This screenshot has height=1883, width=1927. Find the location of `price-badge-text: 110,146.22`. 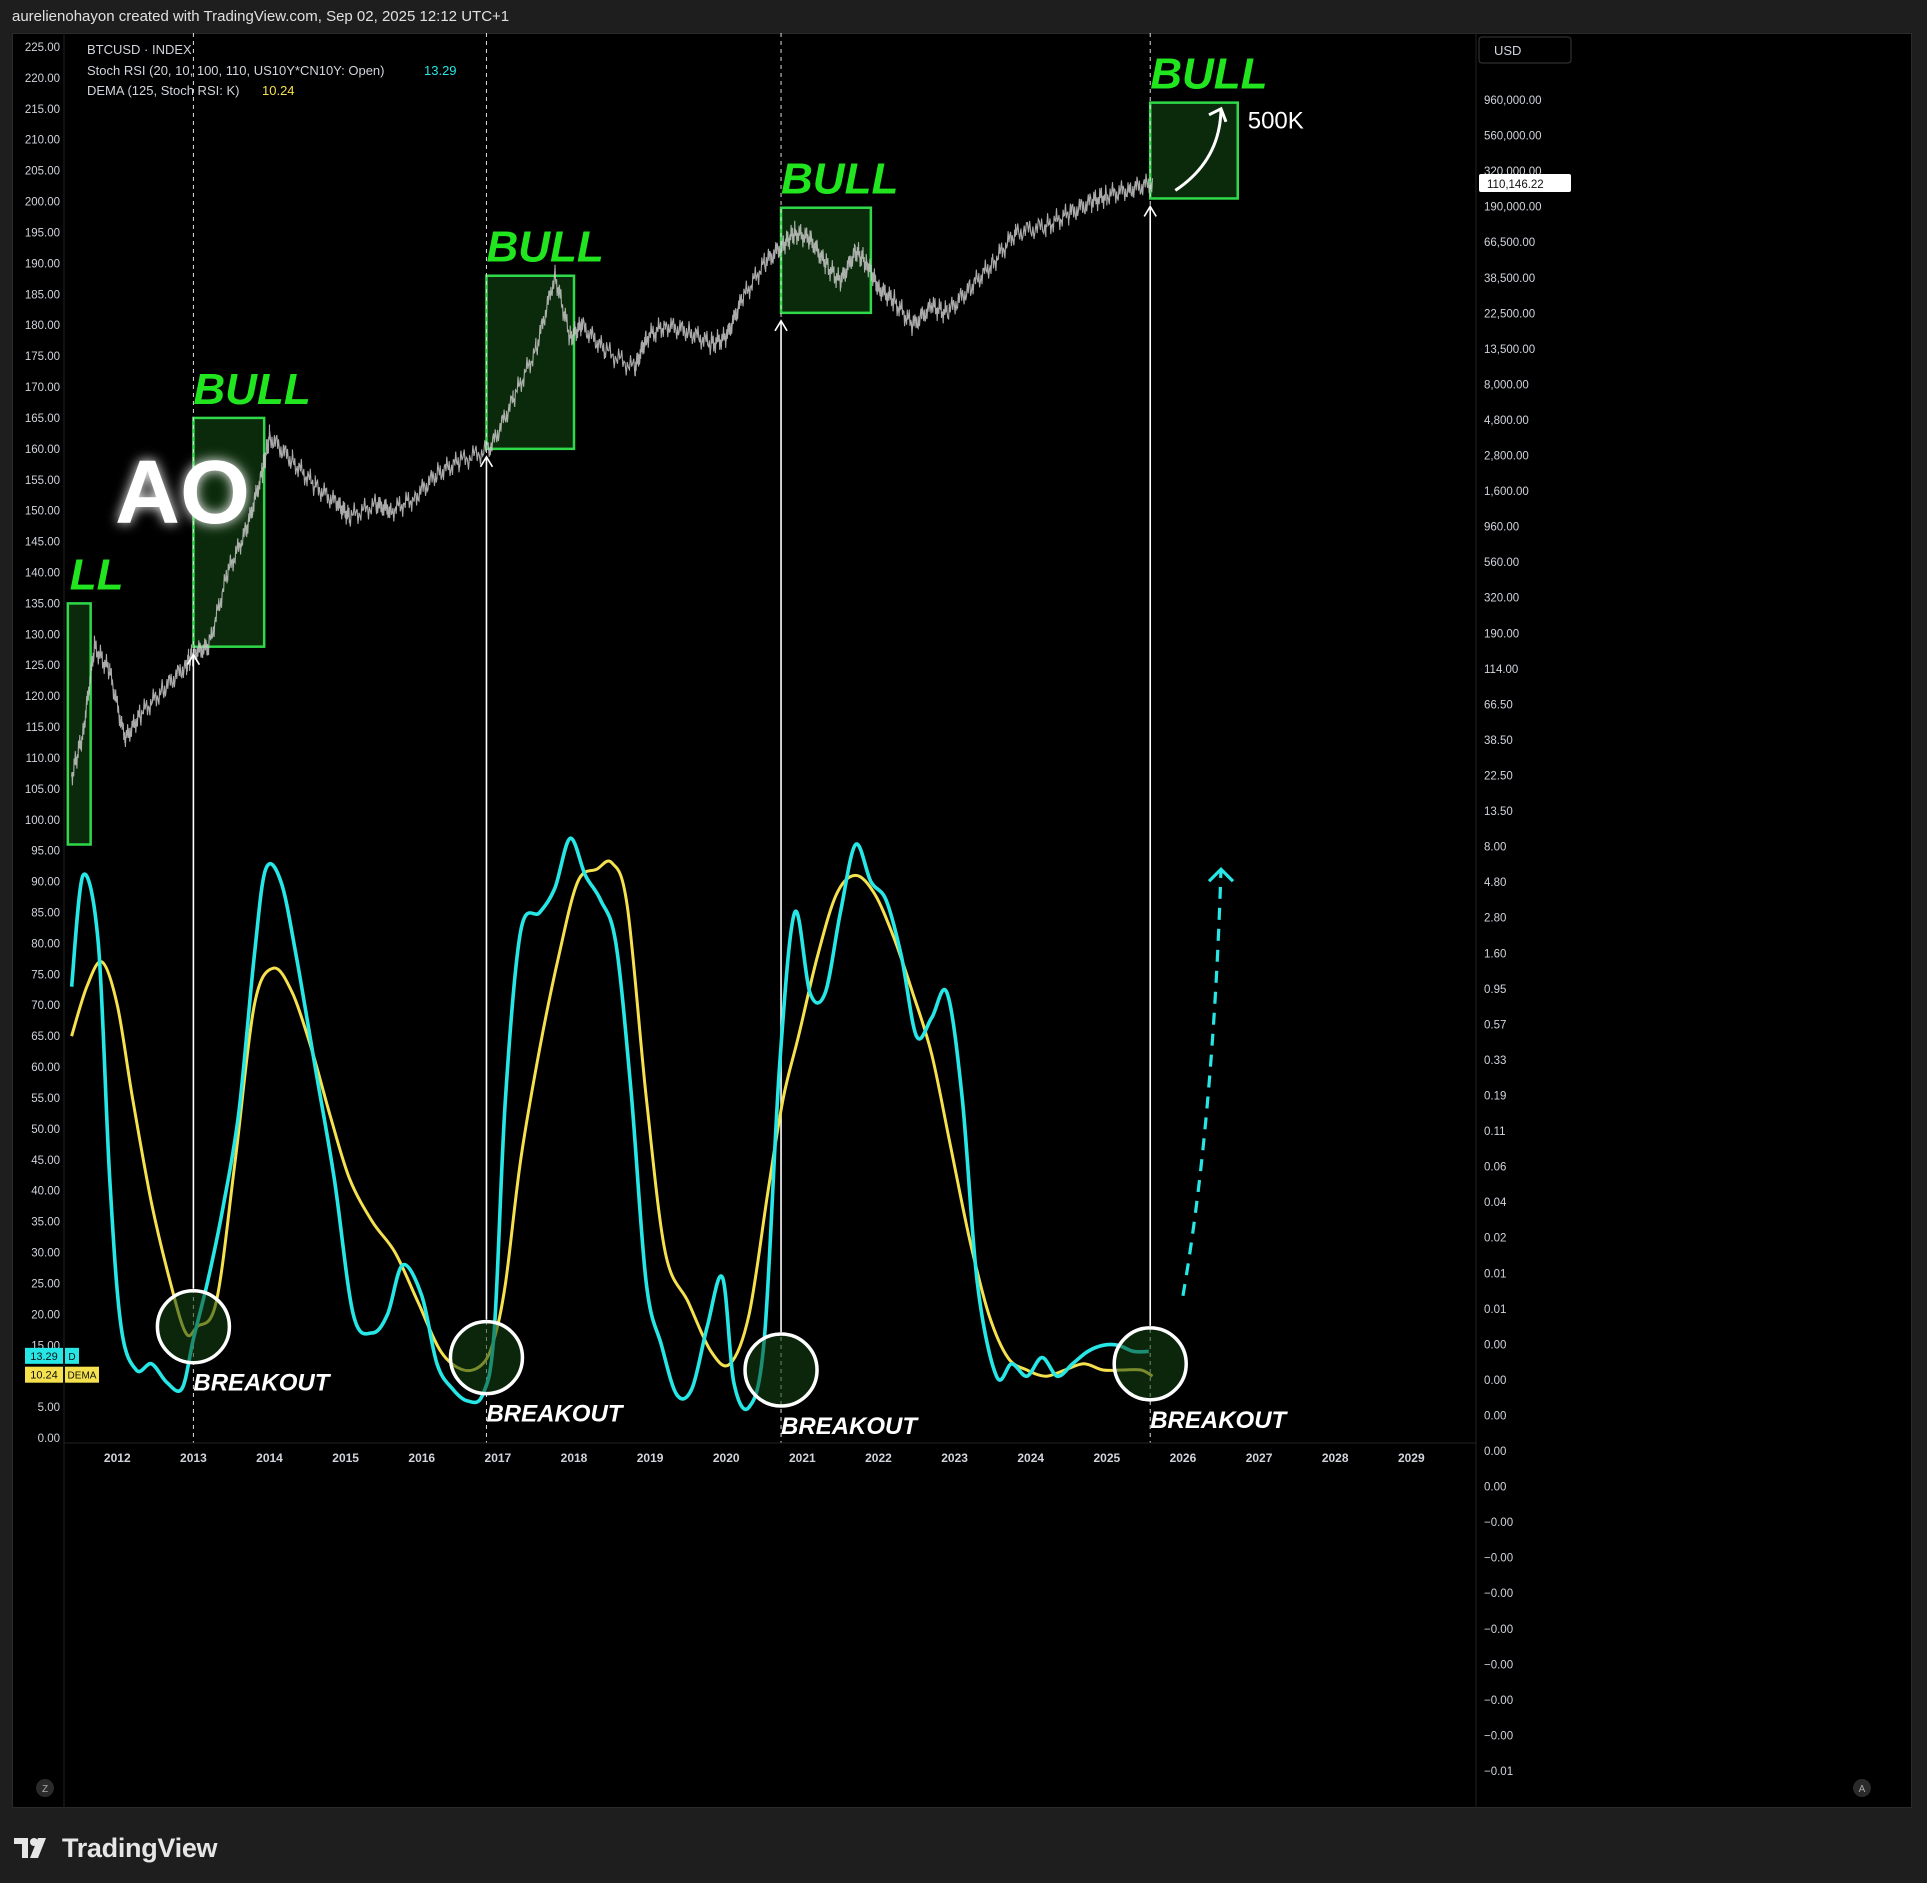

price-badge-text: 110,146.22 is located at coordinates (1515, 185).